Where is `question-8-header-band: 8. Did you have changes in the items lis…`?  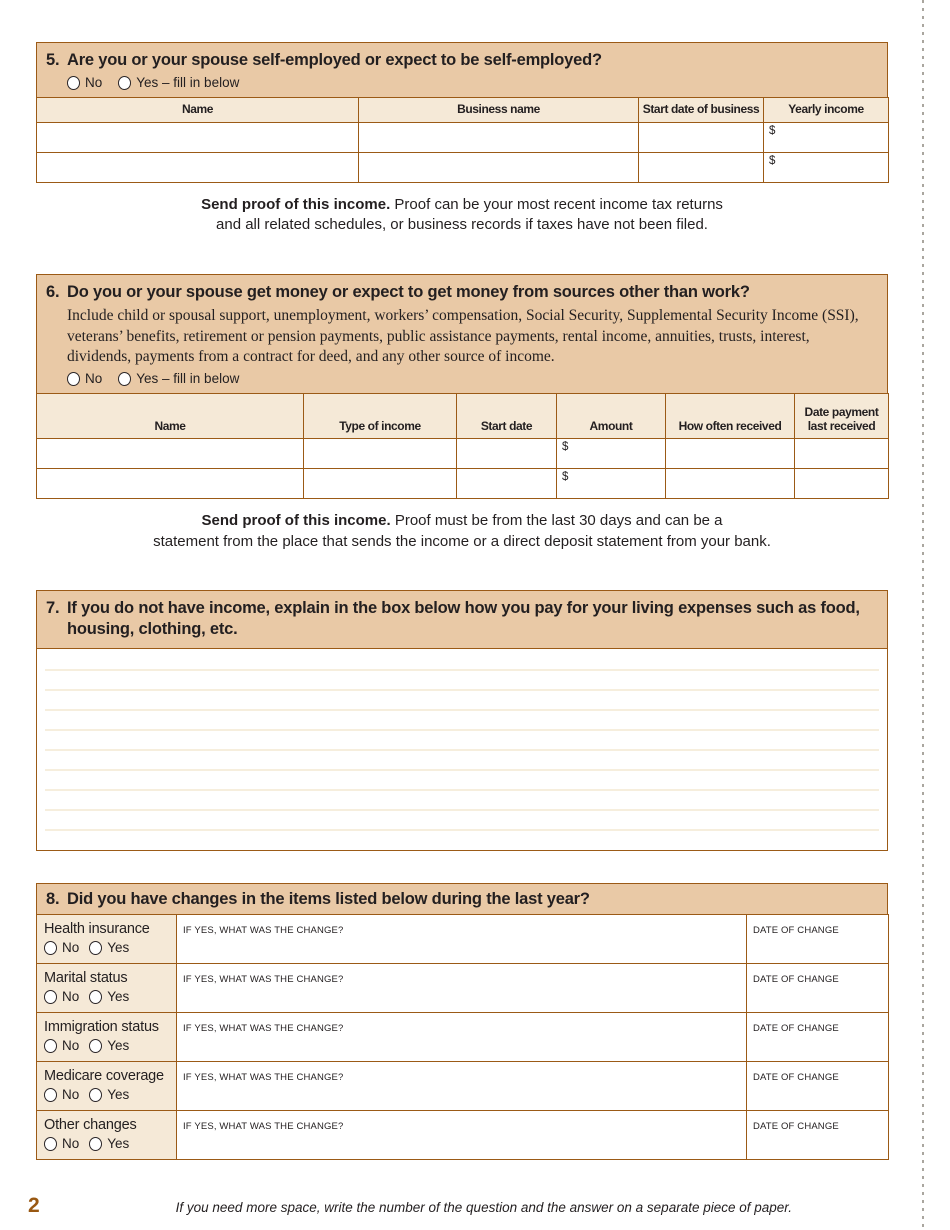 question-8-header-band: 8. Did you have changes in the items lis… is located at coordinates (462, 899).